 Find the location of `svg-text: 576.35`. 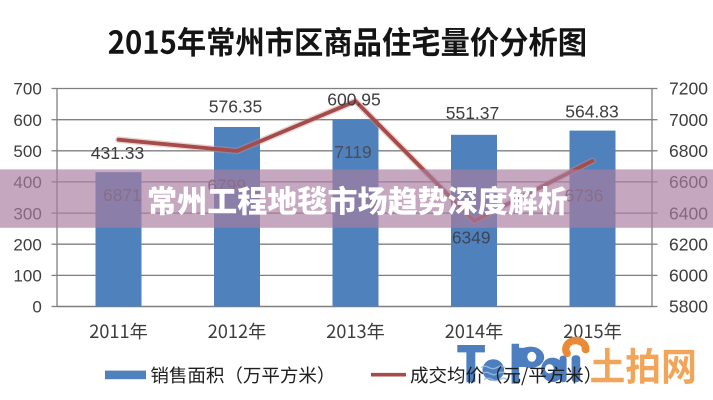

svg-text: 576.35 is located at coordinates (236, 106).